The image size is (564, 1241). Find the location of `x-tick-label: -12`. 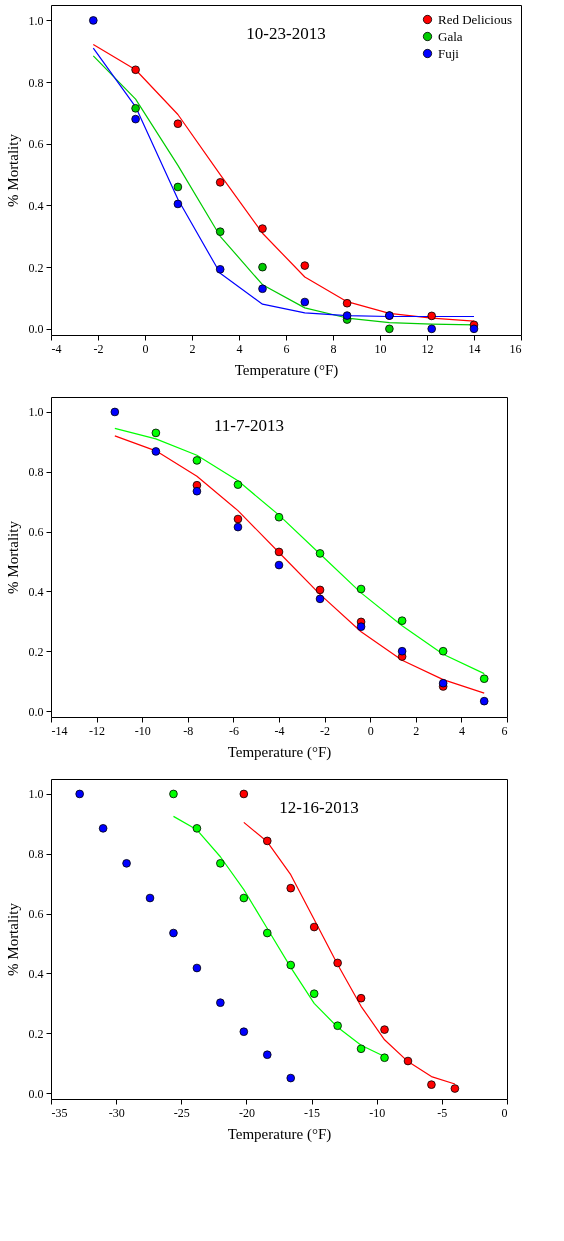

x-tick-label: -12 is located at coordinates (97, 730).